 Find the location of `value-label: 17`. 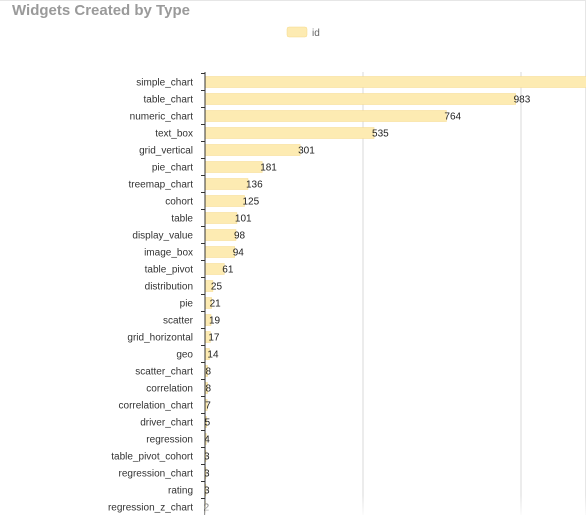

value-label: 17 is located at coordinates (214, 338).